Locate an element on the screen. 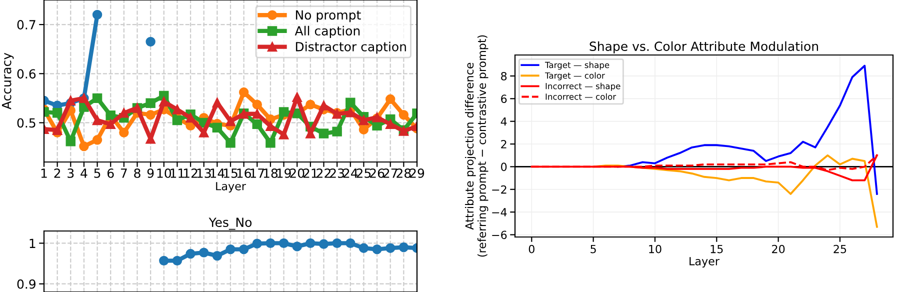  x-tick-label: 14 is located at coordinates (217, 173).